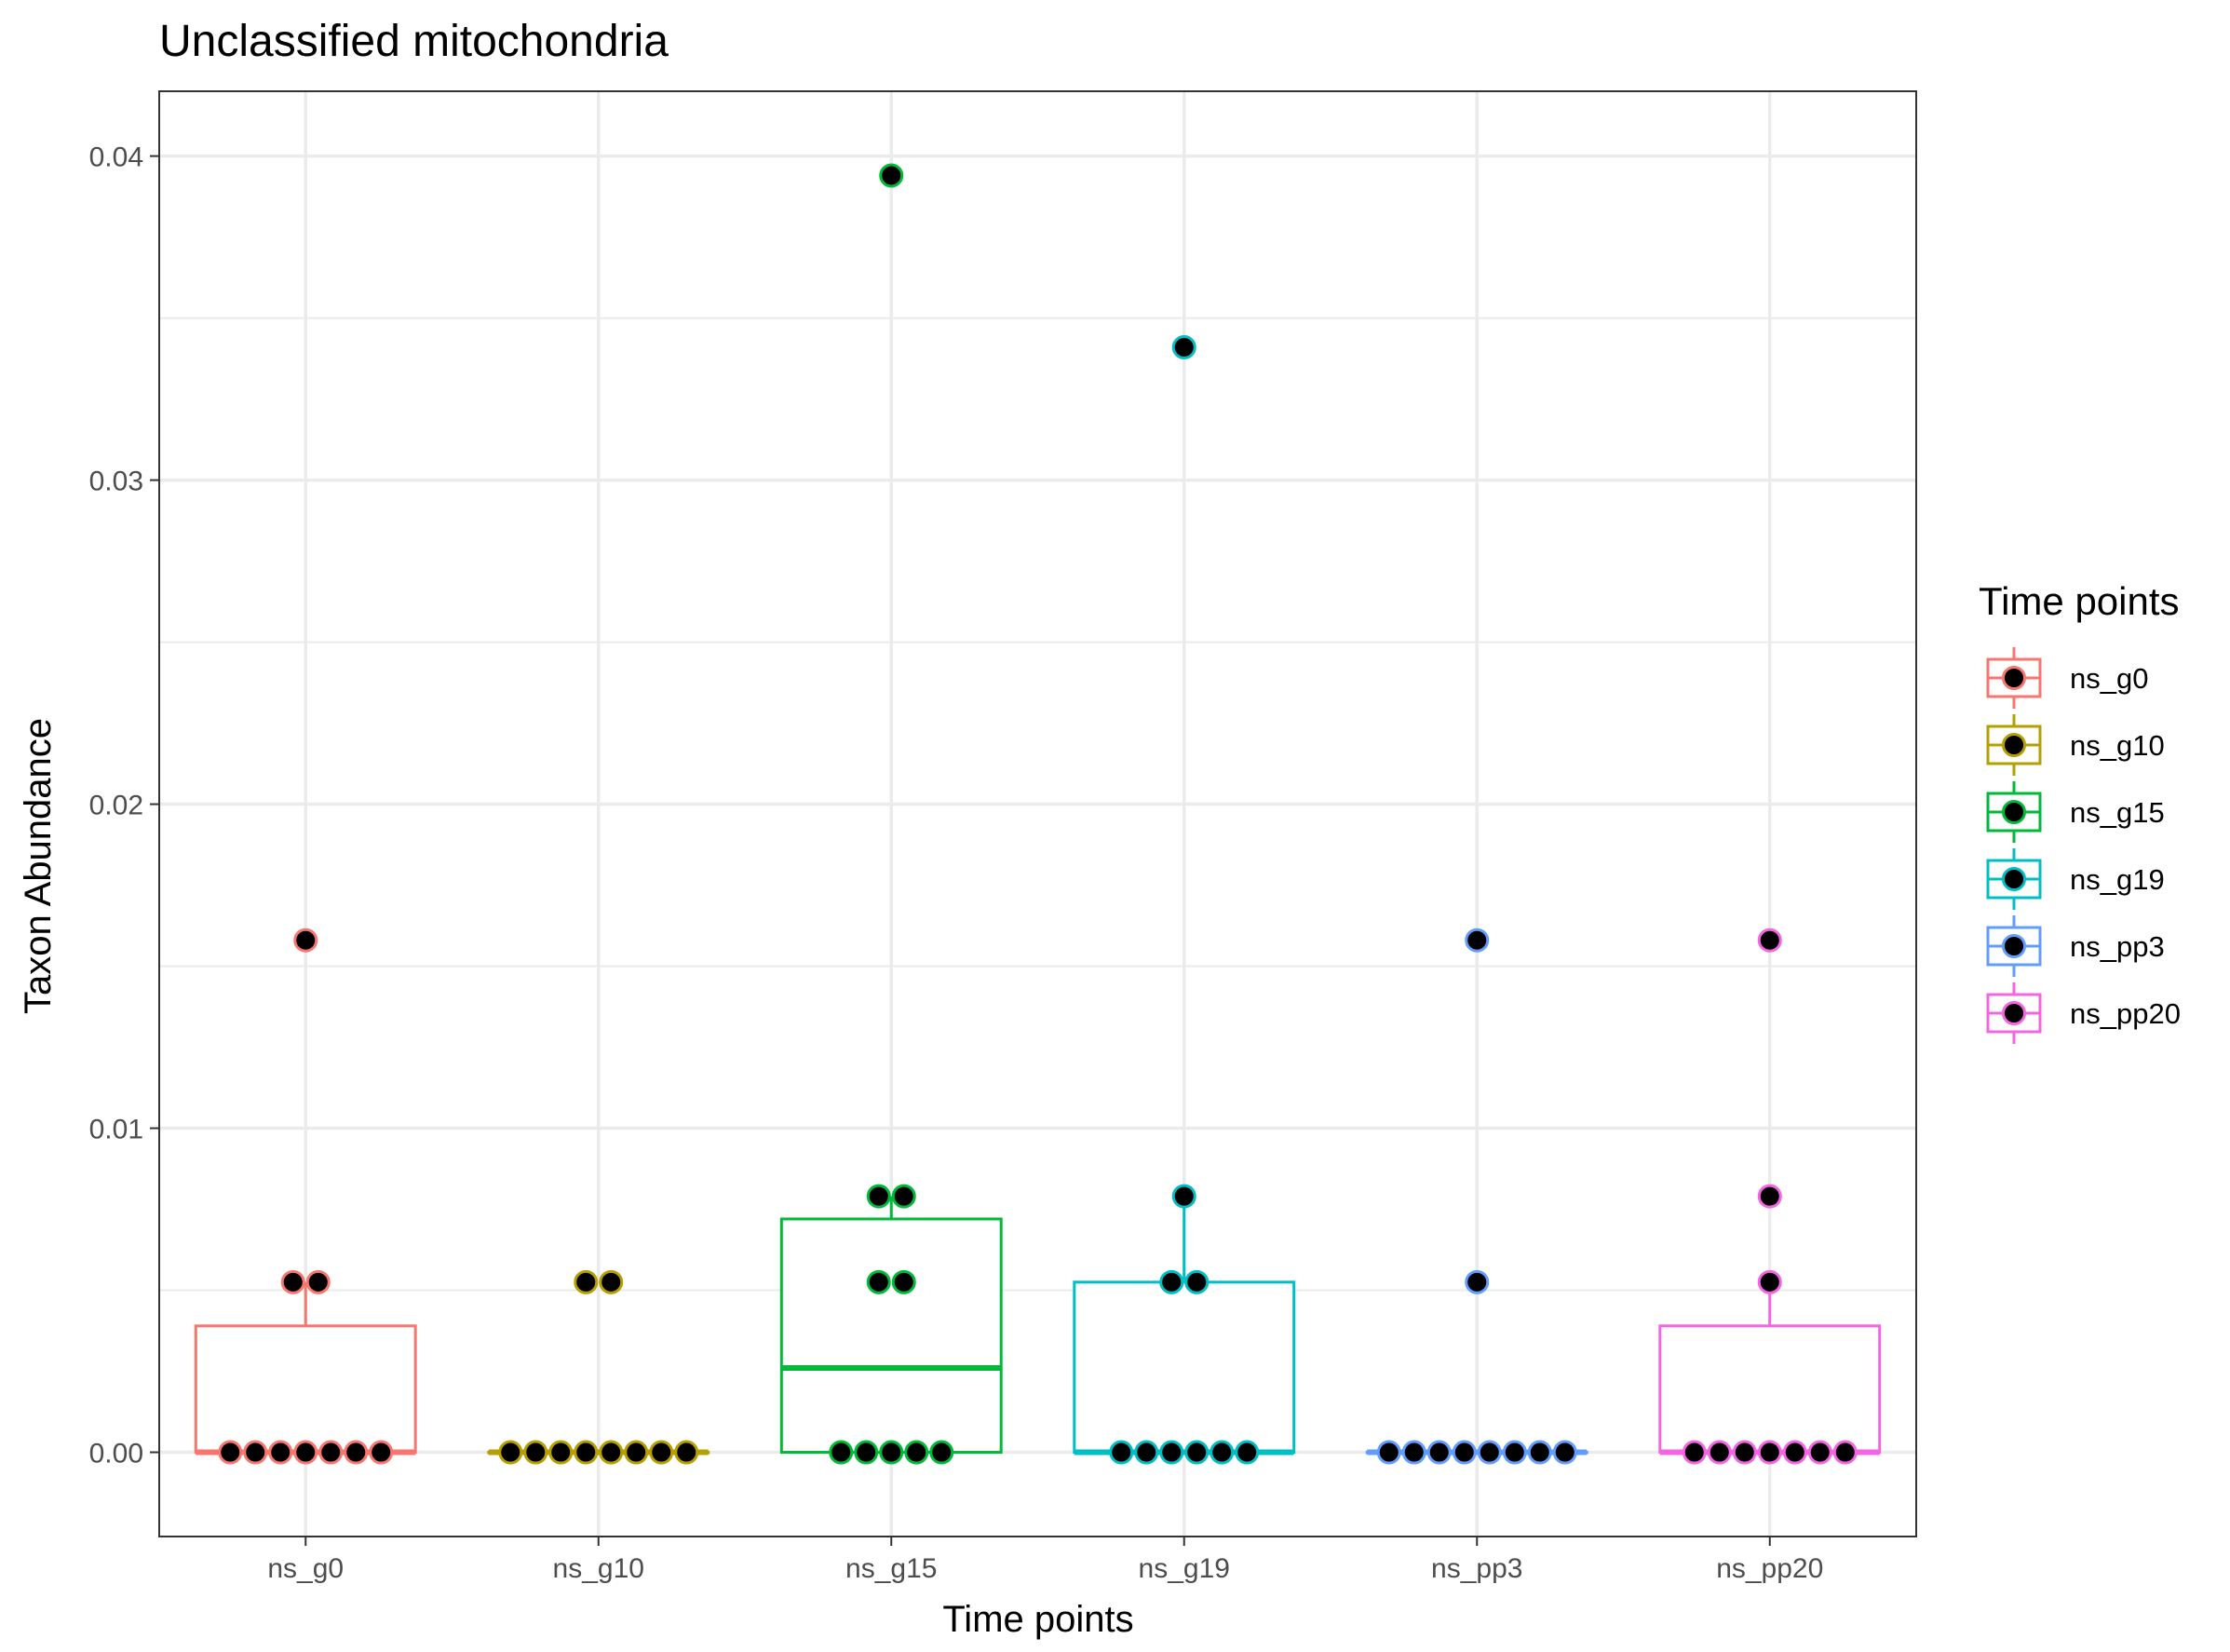 Image resolution: width=2230 pixels, height=1652 pixels. I want to click on legend-item-ns_g15: ns_g15, so click(2076, 812).